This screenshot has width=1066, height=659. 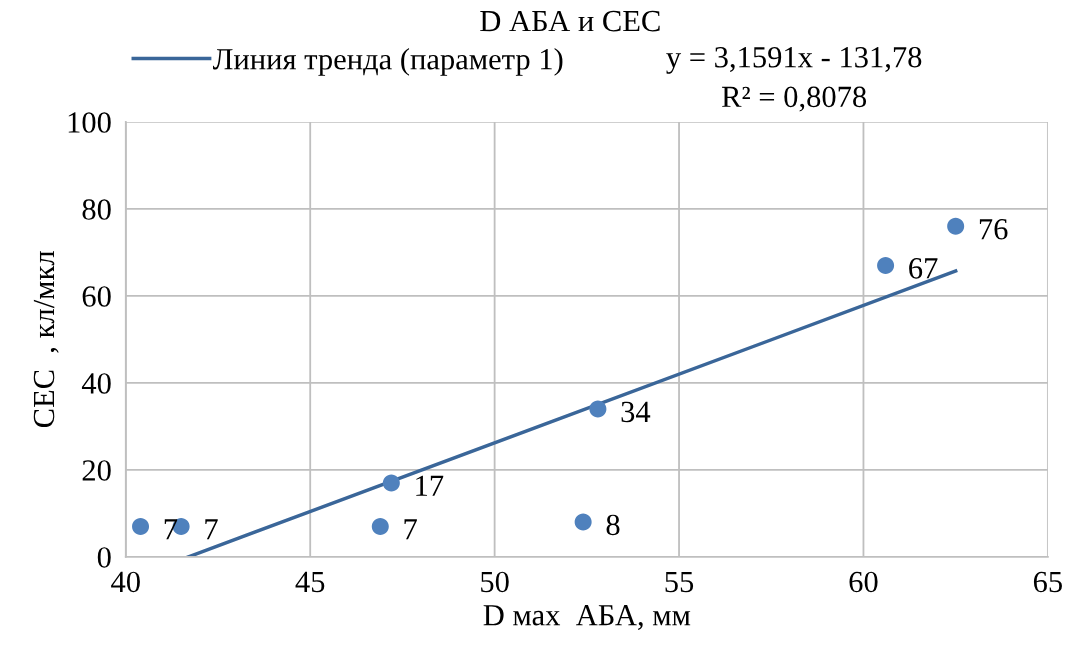 I want to click on chart-title: D АБА и CEC, so click(x=570, y=21).